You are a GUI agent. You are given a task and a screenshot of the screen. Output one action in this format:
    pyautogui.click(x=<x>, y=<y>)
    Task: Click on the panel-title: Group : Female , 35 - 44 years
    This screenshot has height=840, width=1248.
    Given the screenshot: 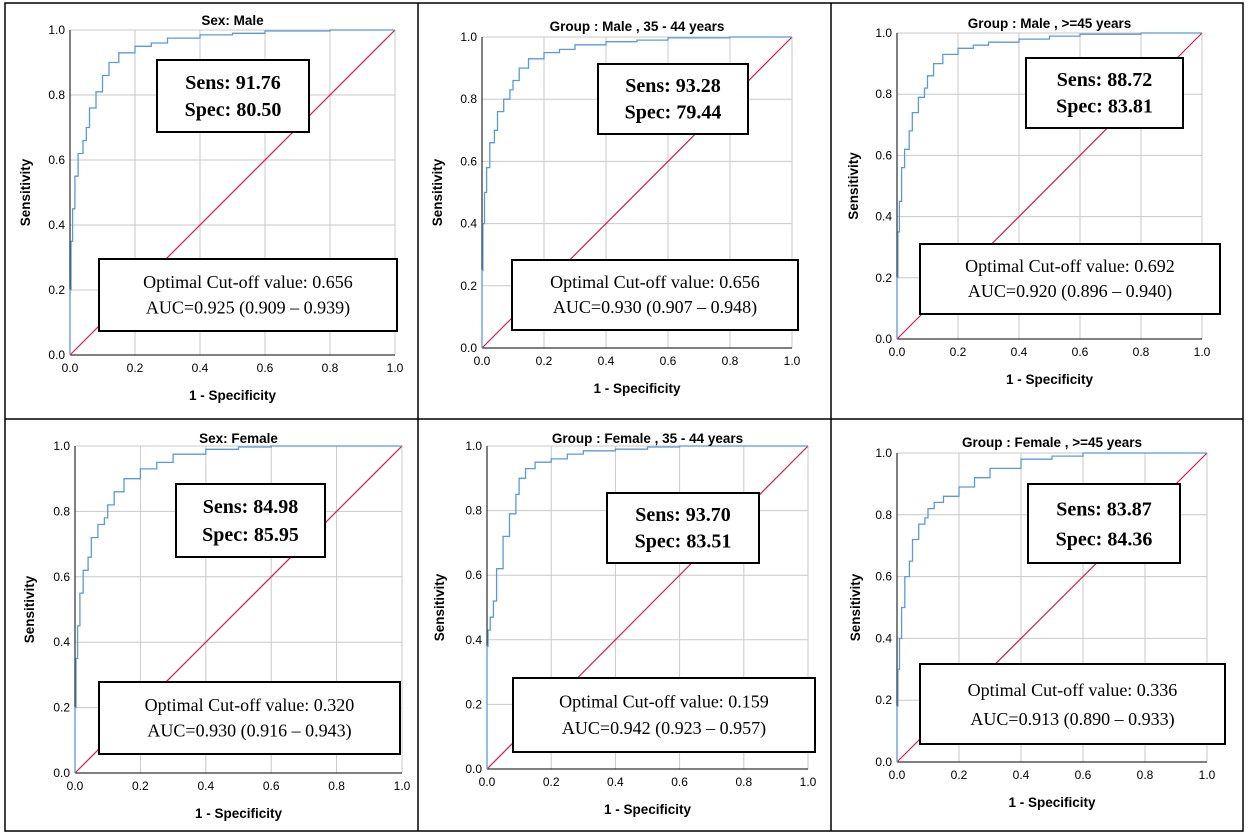 What is the action you would take?
    pyautogui.click(x=647, y=438)
    